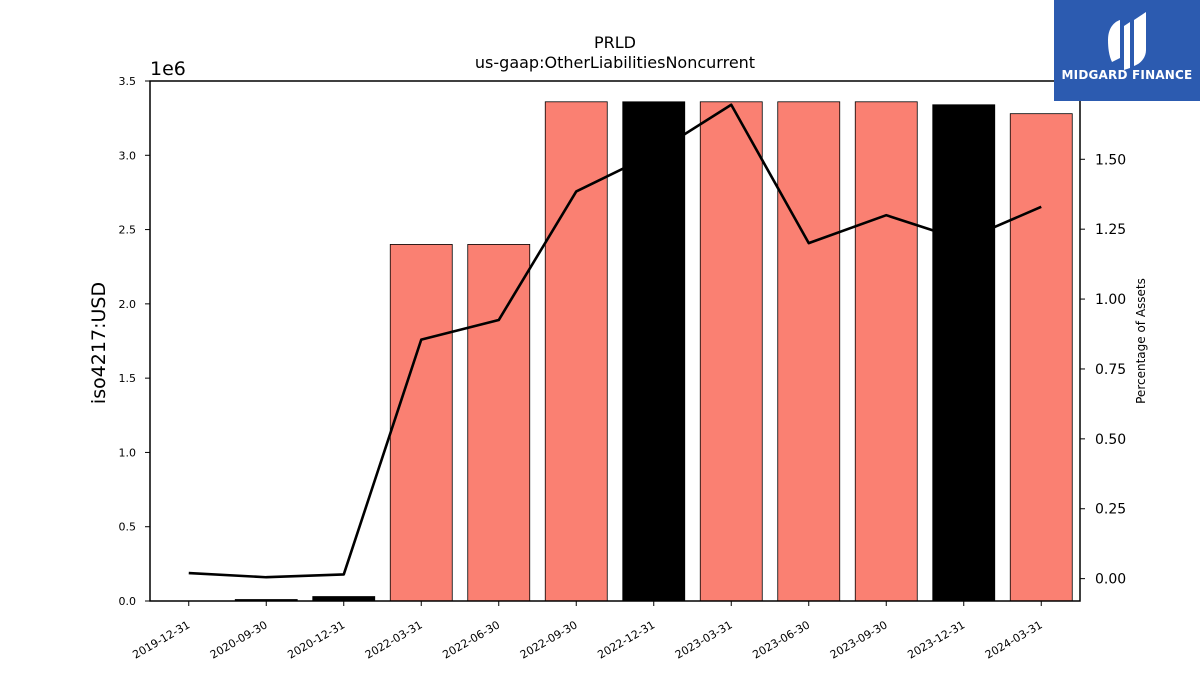 The image size is (1200, 675). What do you see at coordinates (1127, 41) in the screenshot?
I see `midgard-monogram-icon` at bounding box center [1127, 41].